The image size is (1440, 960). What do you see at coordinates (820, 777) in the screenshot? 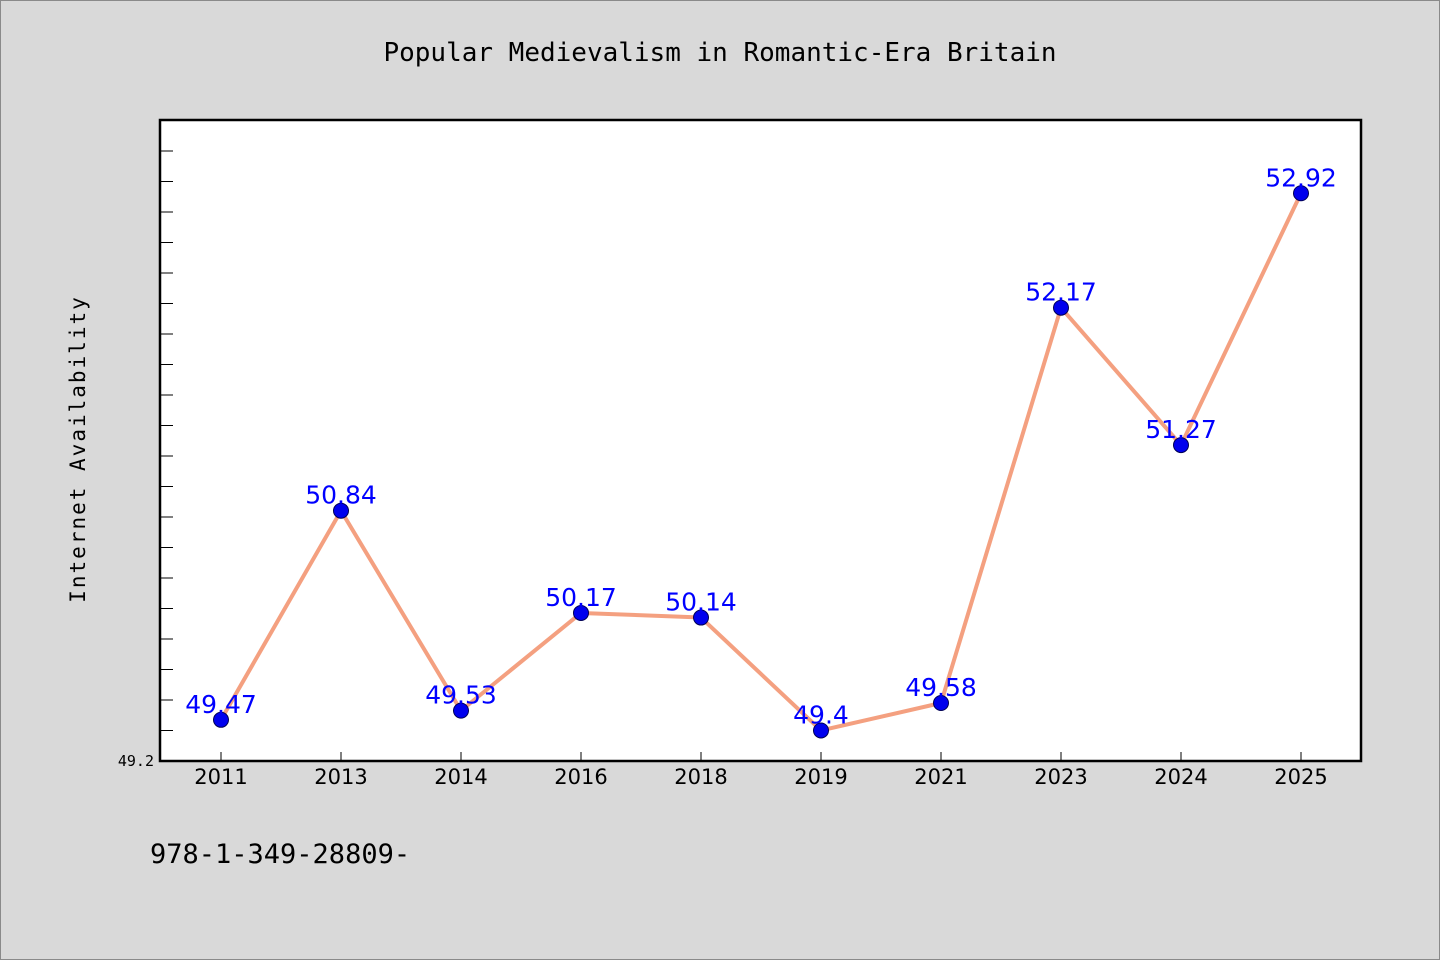
I see `x-tick-label: 2019` at bounding box center [820, 777].